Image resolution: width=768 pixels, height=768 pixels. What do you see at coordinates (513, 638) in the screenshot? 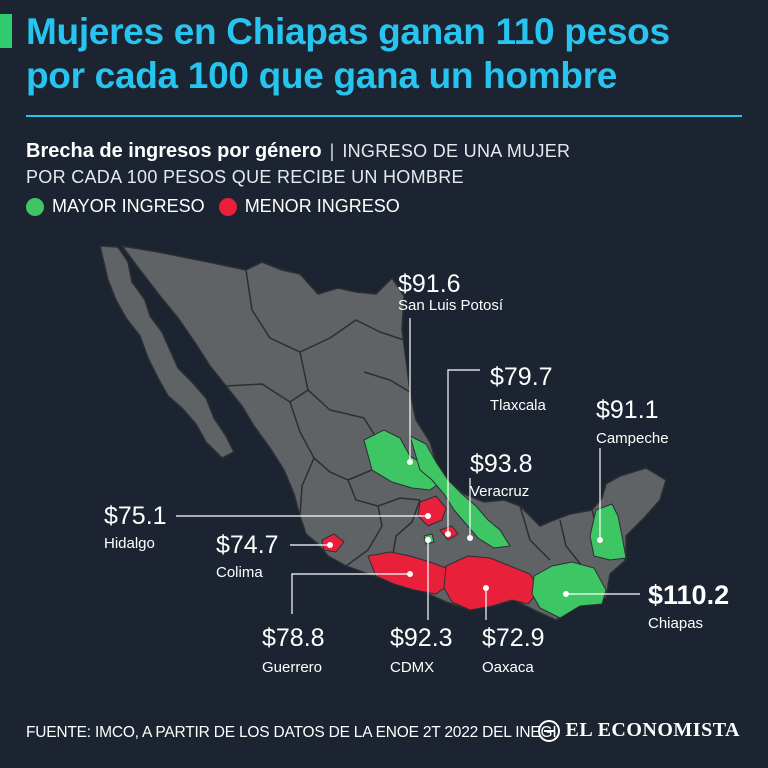
I see `value-oaxaca: $72.9` at bounding box center [513, 638].